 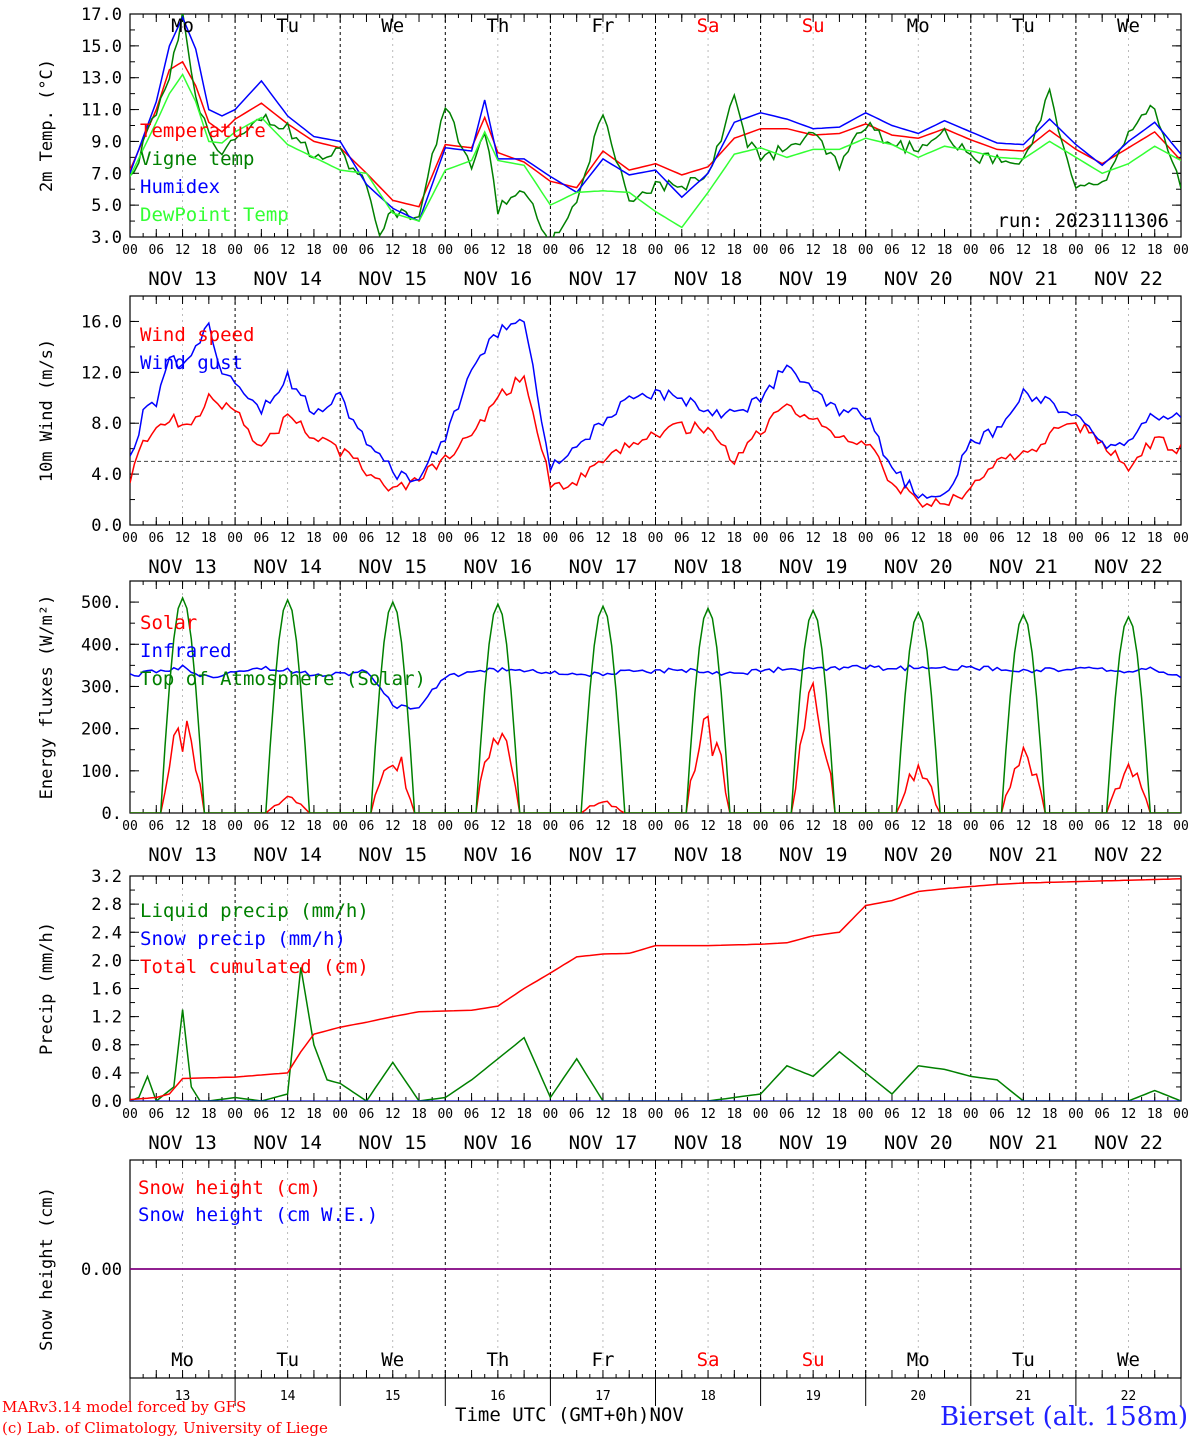 What do you see at coordinates (393, 1396) in the screenshot?
I see `day-number-label: 15` at bounding box center [393, 1396].